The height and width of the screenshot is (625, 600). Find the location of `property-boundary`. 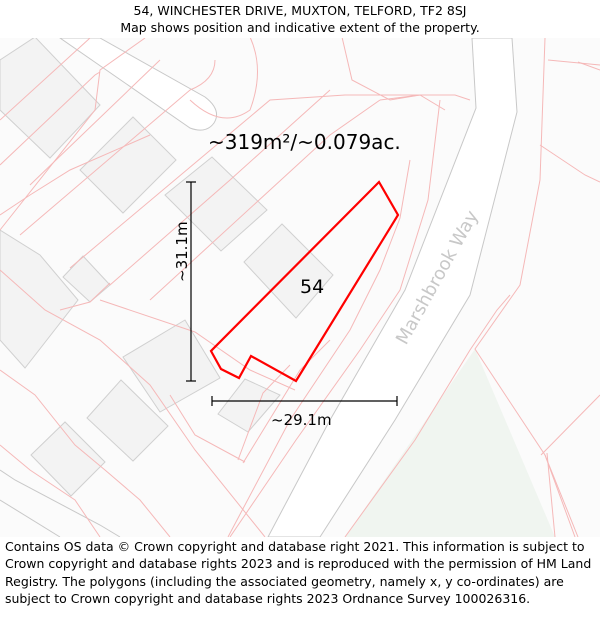

property-boundary is located at coordinates (304, 281).